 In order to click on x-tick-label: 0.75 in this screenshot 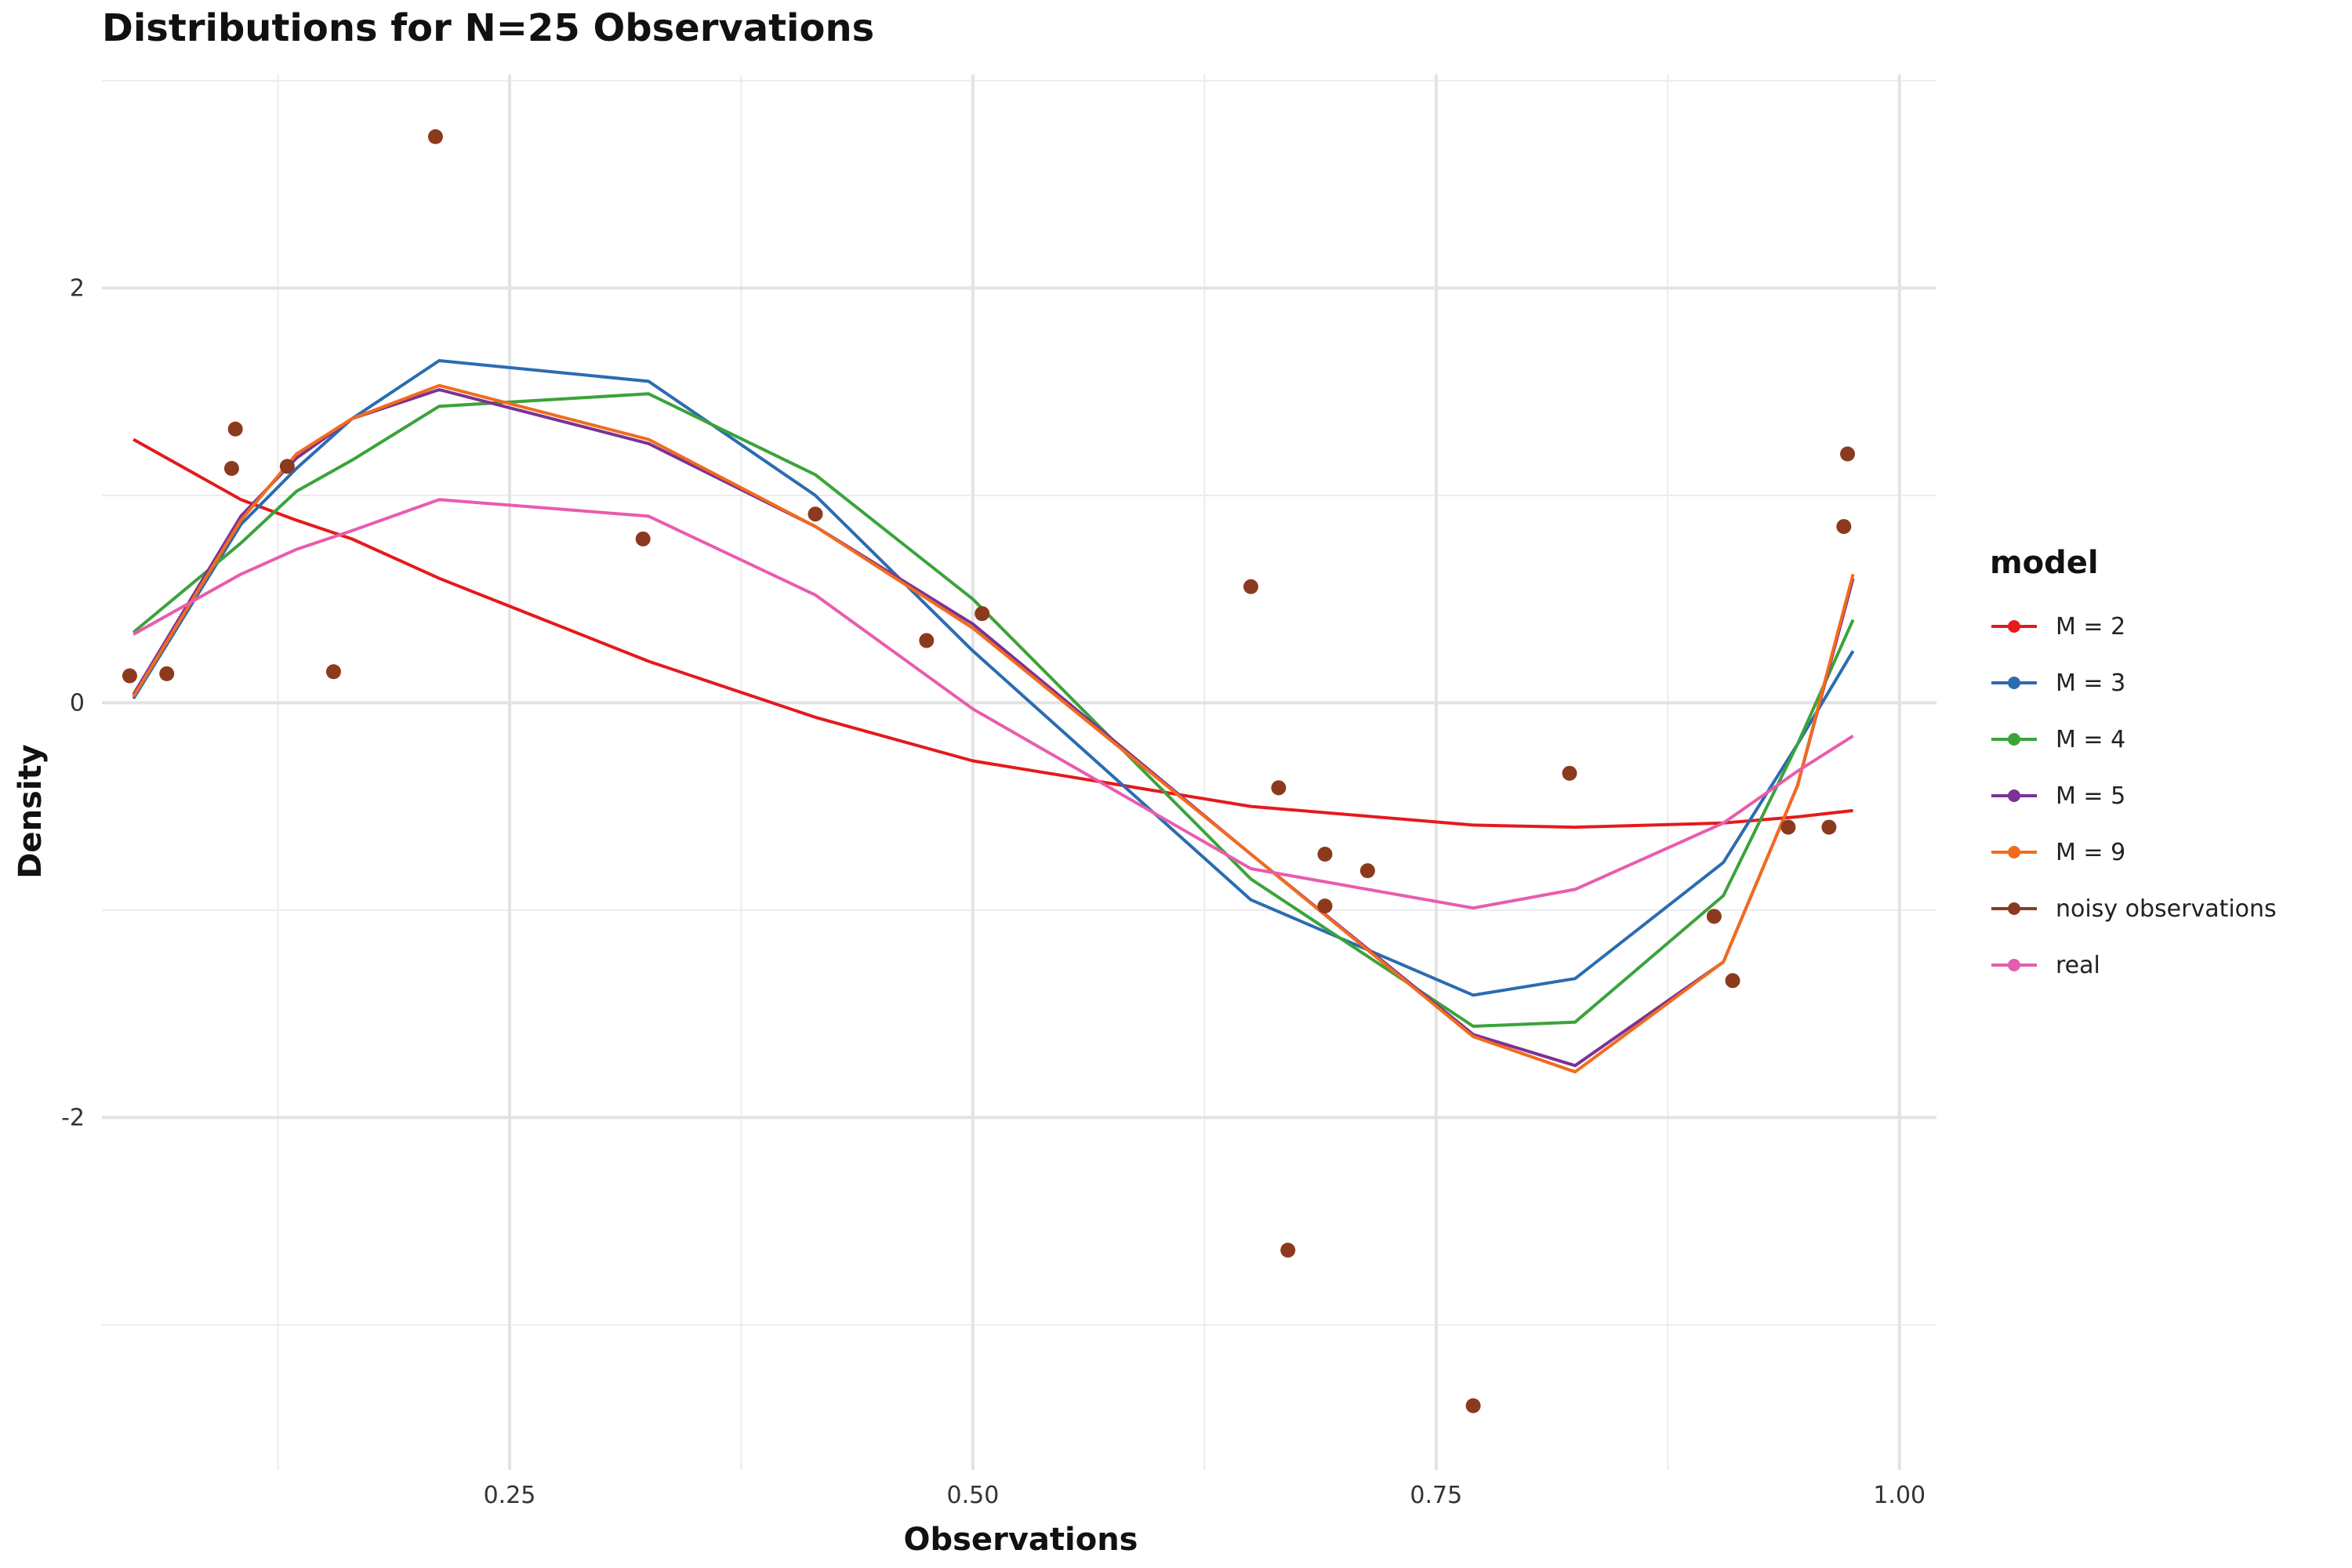, I will do `click(1436, 1495)`.